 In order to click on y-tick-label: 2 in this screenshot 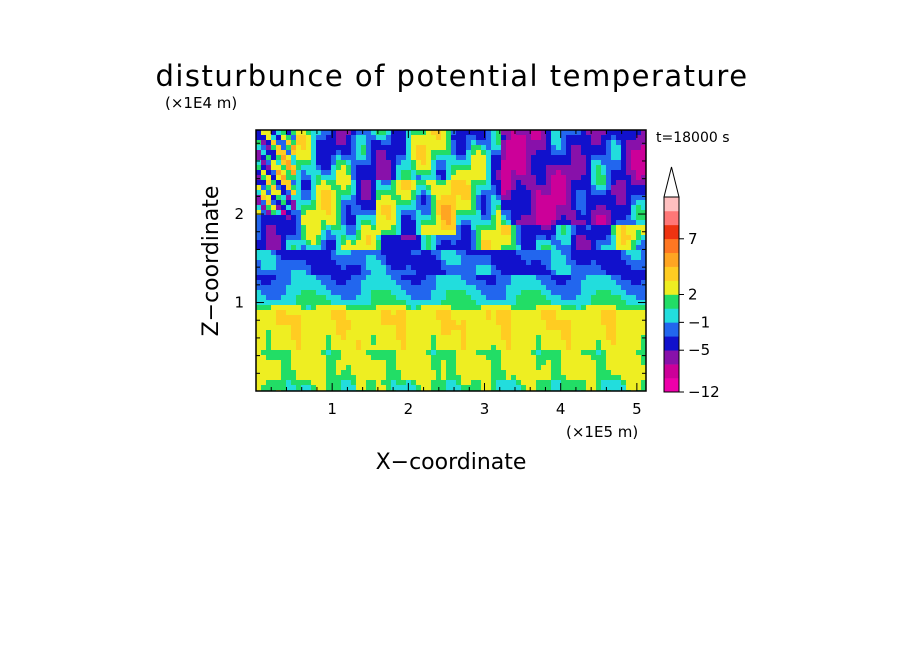, I will do `click(239, 214)`.